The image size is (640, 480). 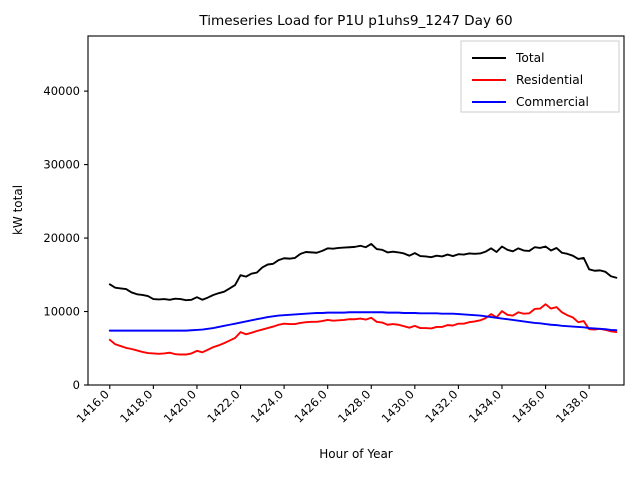 I want to click on series-line-total, so click(x=363, y=272).